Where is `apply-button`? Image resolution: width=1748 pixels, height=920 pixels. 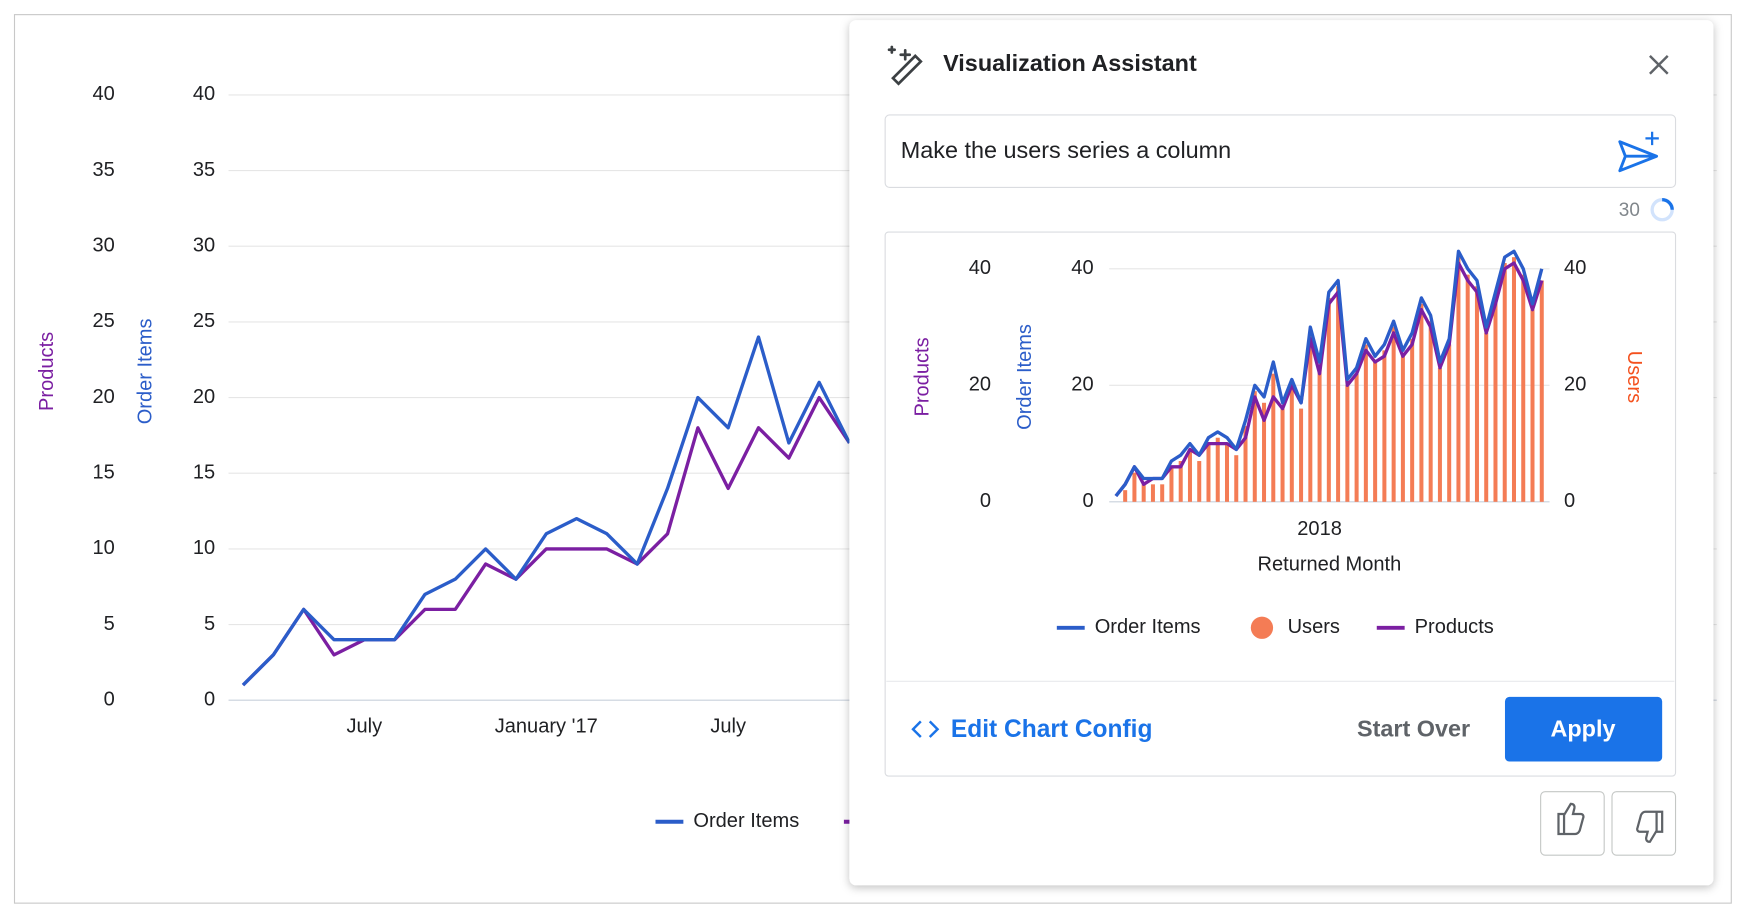 apply-button is located at coordinates (1583, 729).